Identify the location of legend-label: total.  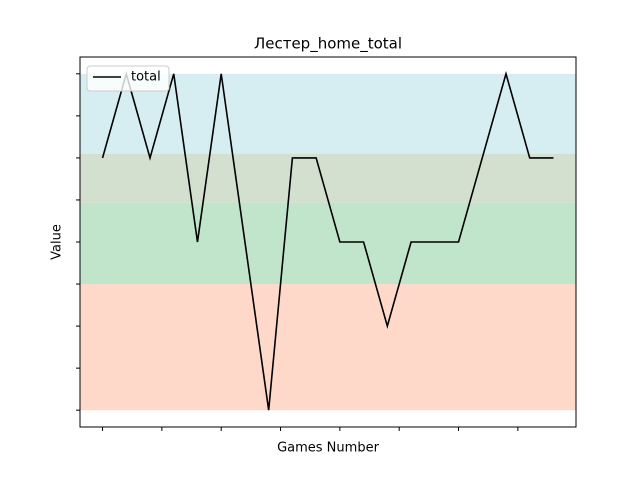
(146, 77).